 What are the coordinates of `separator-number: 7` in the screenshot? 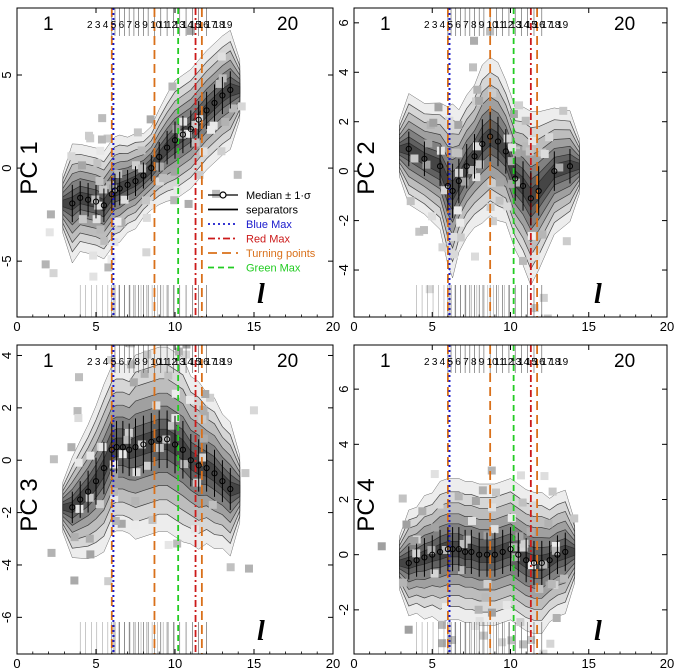 It's located at (466, 362).